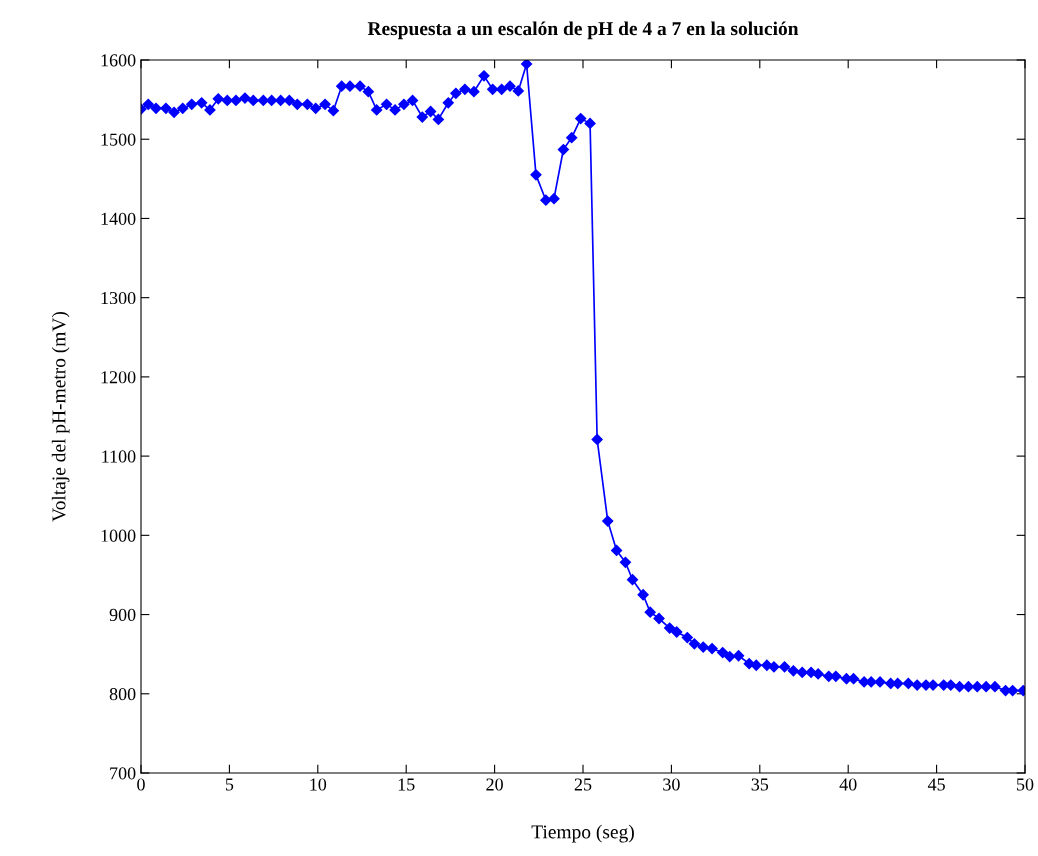  Describe the element at coordinates (118, 377) in the screenshot. I see `y-tick-label: 1200` at that location.